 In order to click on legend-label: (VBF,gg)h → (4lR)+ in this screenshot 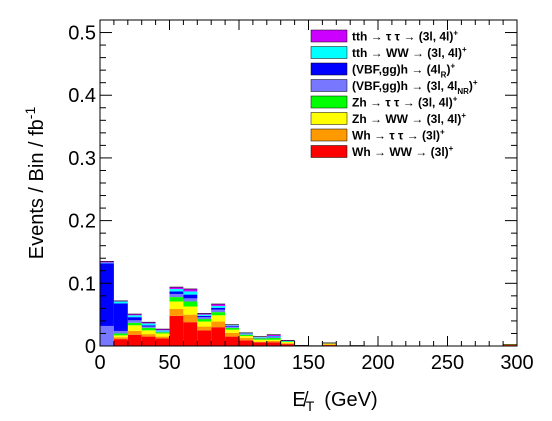, I will do `click(403, 71)`.